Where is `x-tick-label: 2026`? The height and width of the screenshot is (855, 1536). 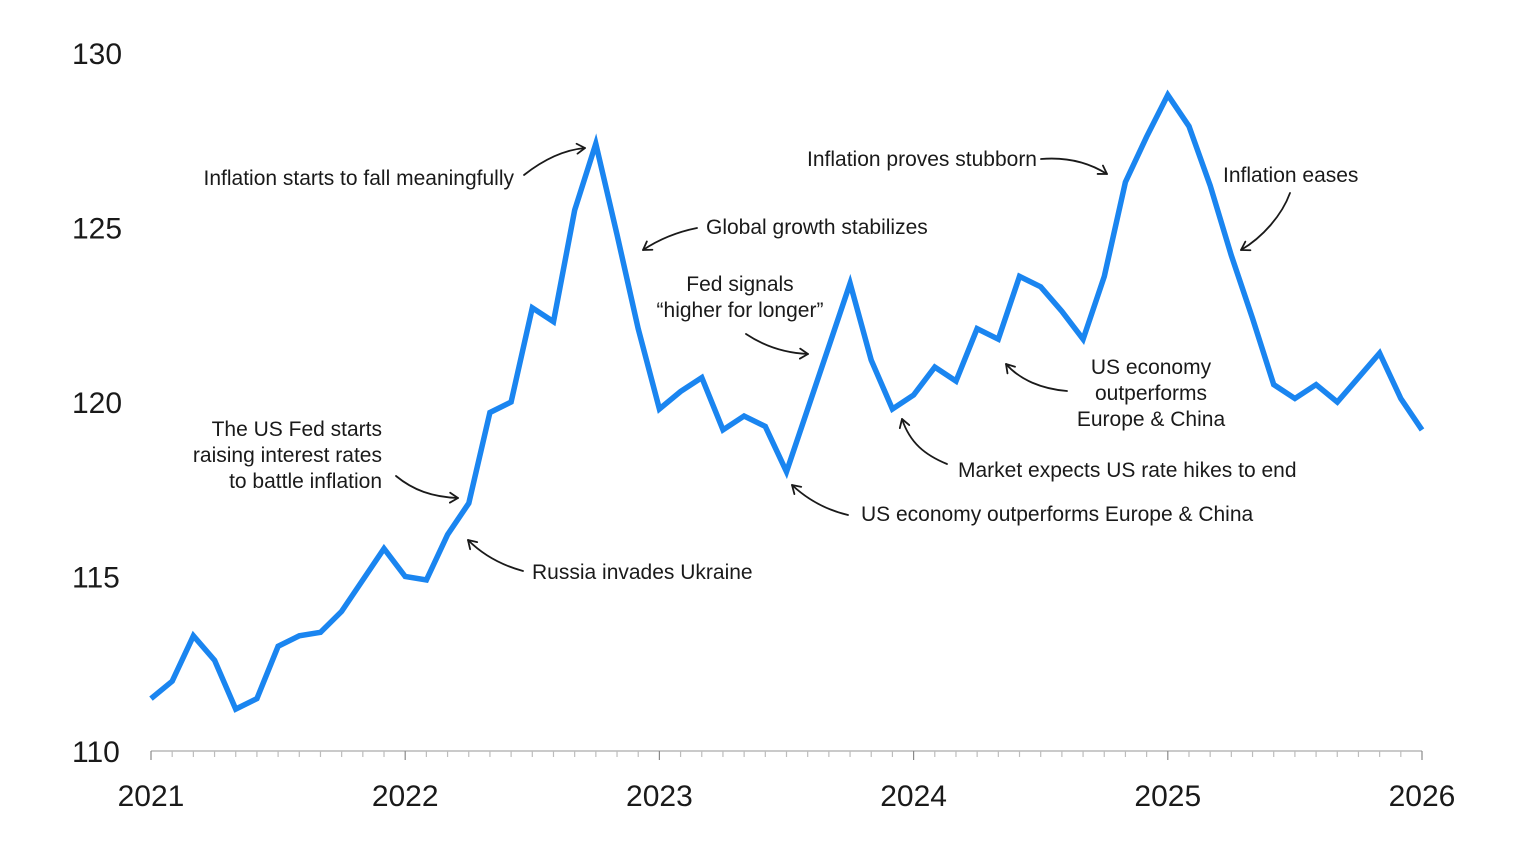 x-tick-label: 2026 is located at coordinates (1422, 796).